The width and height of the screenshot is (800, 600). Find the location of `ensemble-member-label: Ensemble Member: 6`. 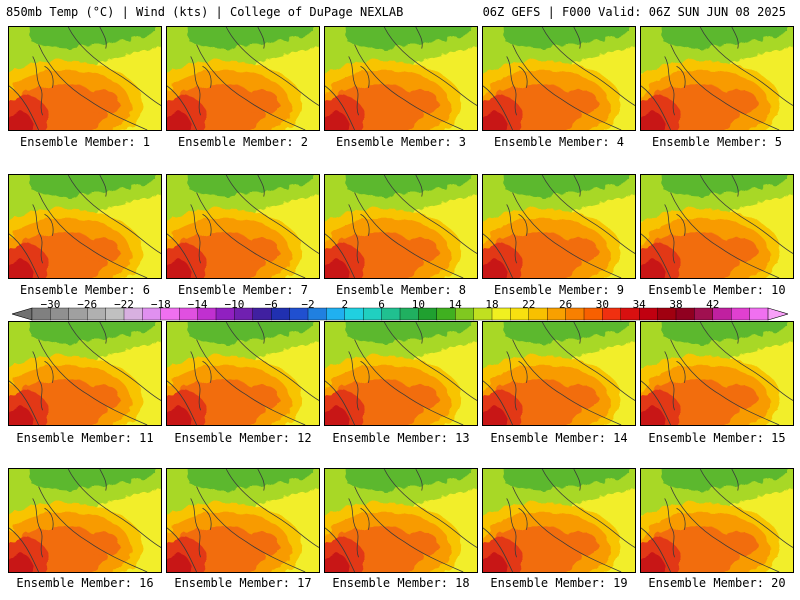

ensemble-member-label: Ensemble Member: 6 is located at coordinates (85, 290).